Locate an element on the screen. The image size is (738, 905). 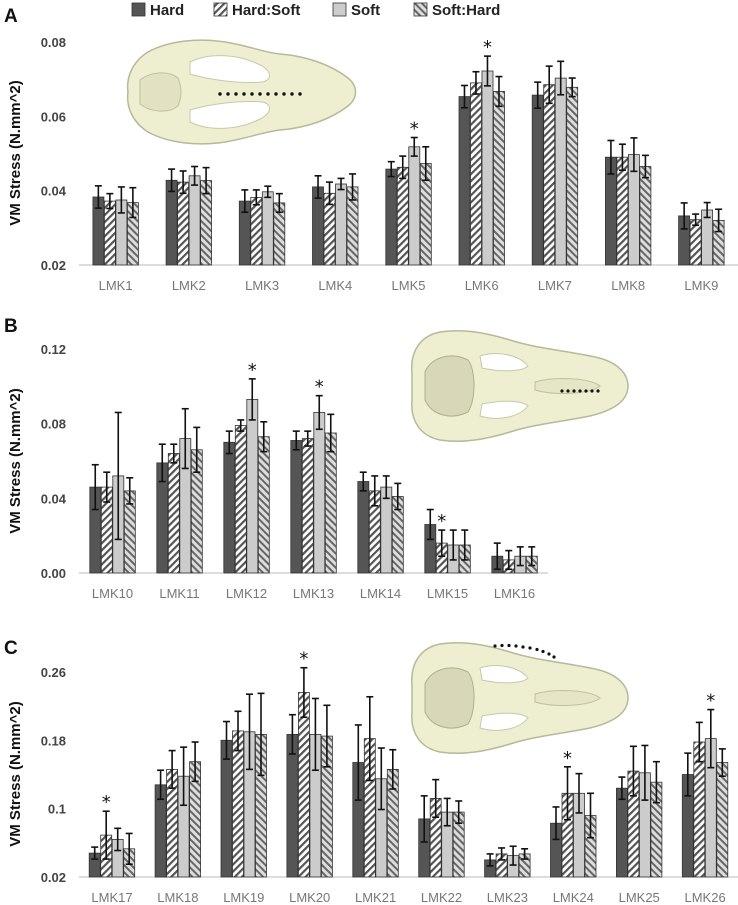
panel-a-y-tick-label: 0.04 is located at coordinates (54, 191).